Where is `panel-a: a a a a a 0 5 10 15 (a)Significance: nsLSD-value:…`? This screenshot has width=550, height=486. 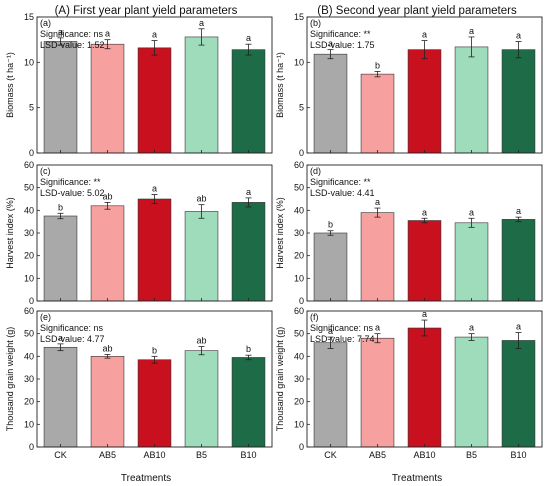
panel-a: a a a a a 0 5 10 15 (a)Significance: nsLSD-value:… is located at coordinates (139, 85).